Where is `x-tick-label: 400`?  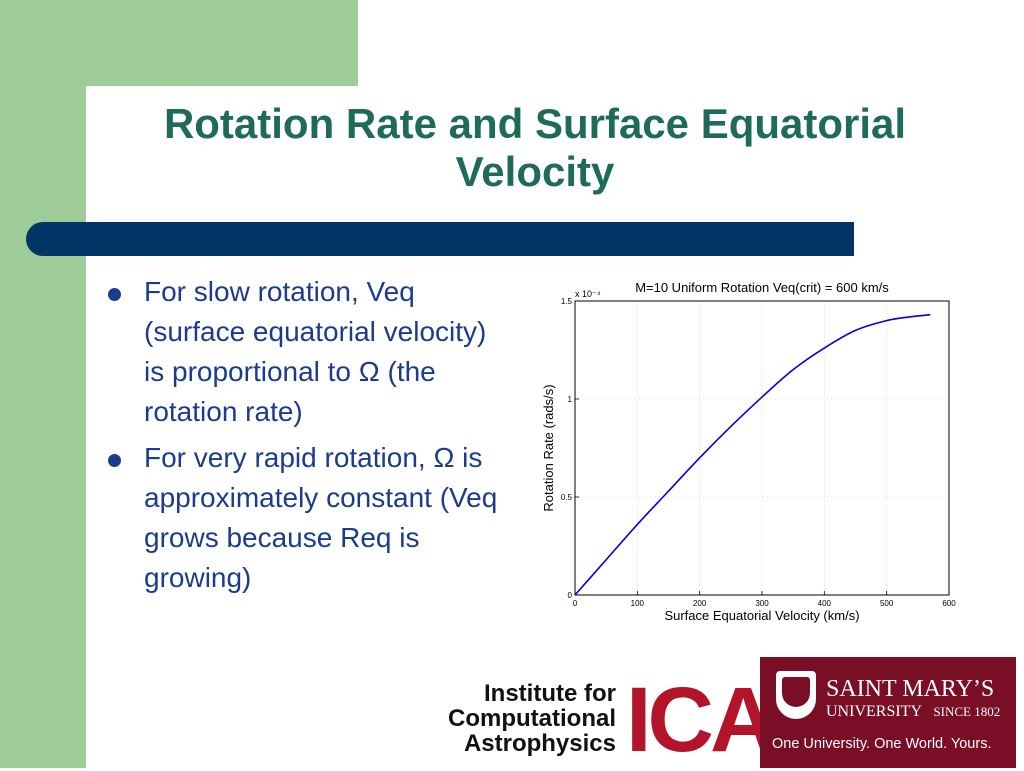
x-tick-label: 400 is located at coordinates (825, 603).